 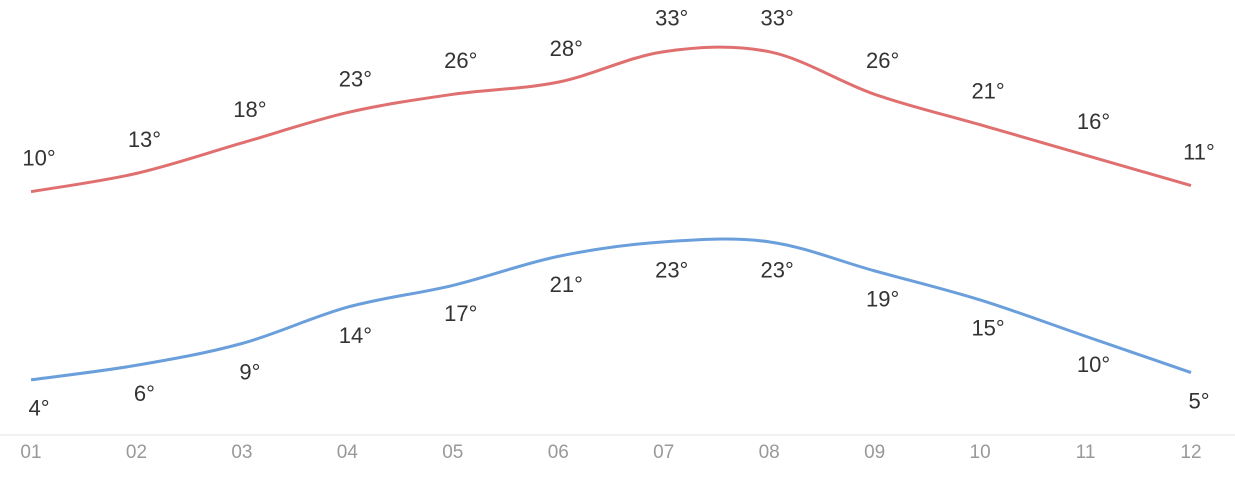 What do you see at coordinates (558, 452) in the screenshot?
I see `x-tick-label: 06` at bounding box center [558, 452].